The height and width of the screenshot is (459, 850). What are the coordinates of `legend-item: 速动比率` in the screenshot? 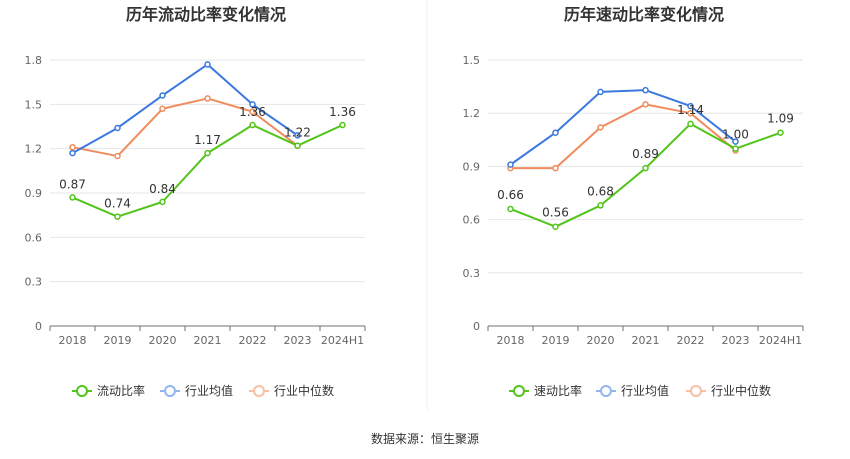 It's located at (545, 390).